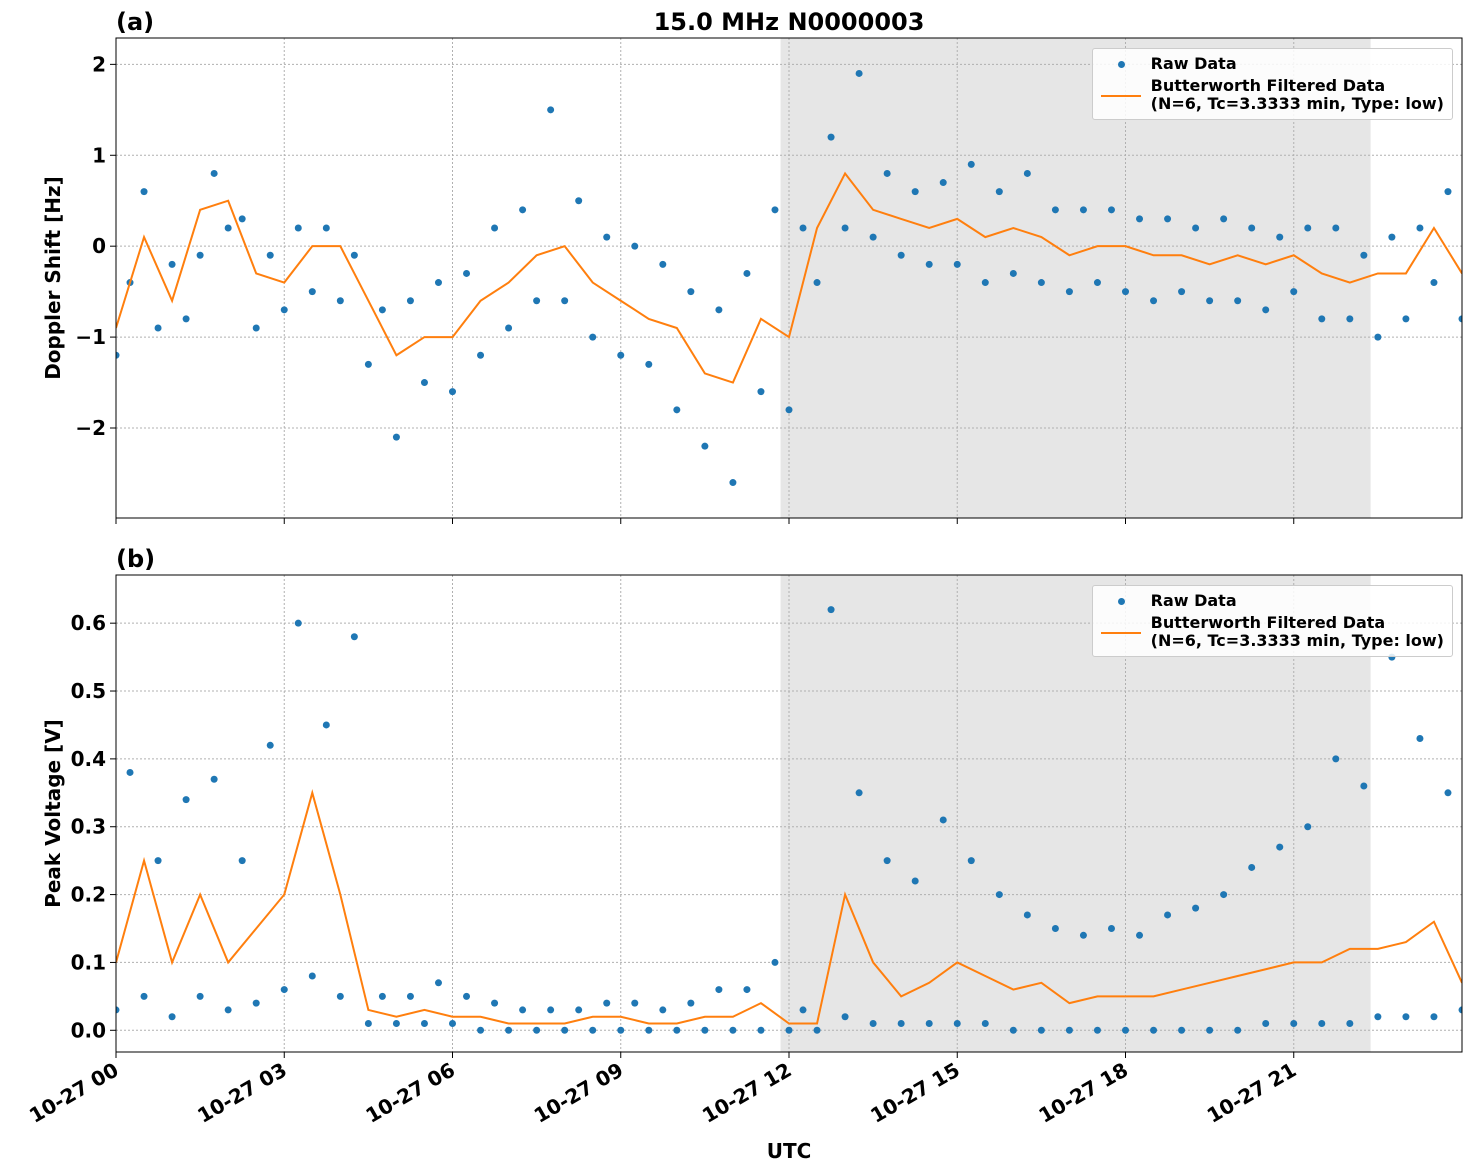  I want to click on x-tick-label: 10-27 09, so click(579, 1093).